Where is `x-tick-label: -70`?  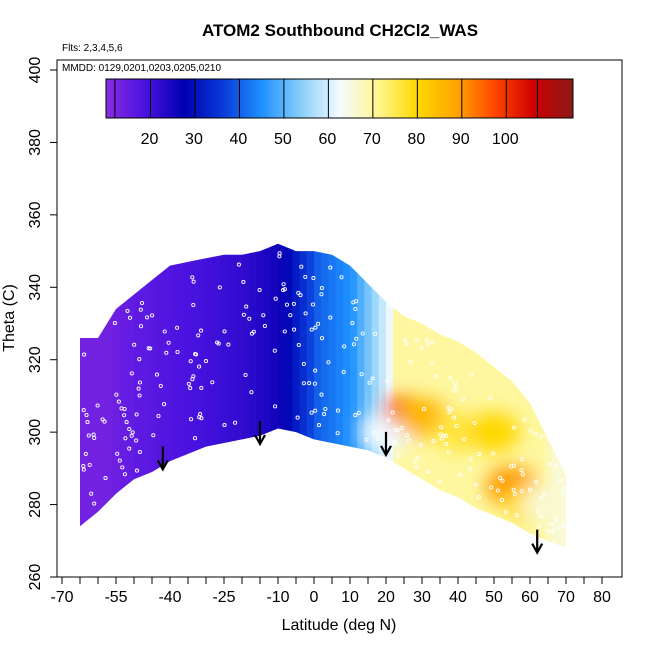
x-tick-label: -70 is located at coordinates (61, 597).